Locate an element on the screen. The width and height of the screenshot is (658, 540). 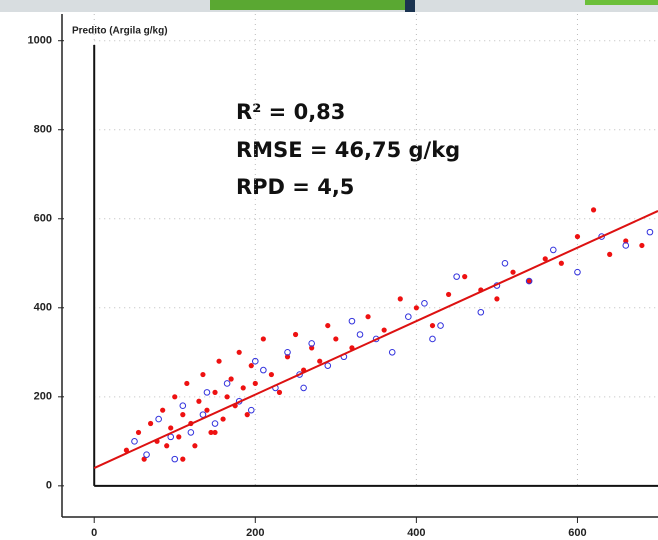
banner-dark is located at coordinates (410, 6).